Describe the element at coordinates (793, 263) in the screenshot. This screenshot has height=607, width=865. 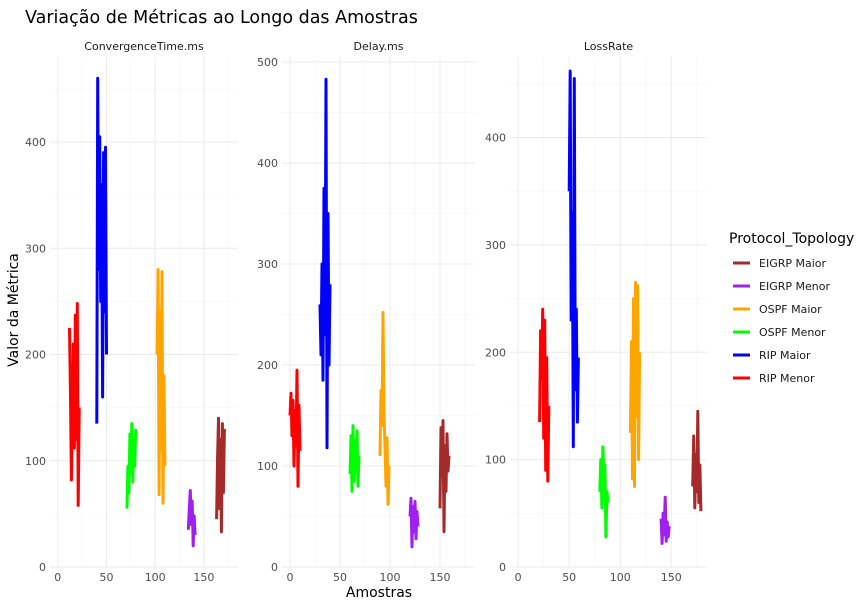
I see `legend-label: EIGRP Maior` at that location.